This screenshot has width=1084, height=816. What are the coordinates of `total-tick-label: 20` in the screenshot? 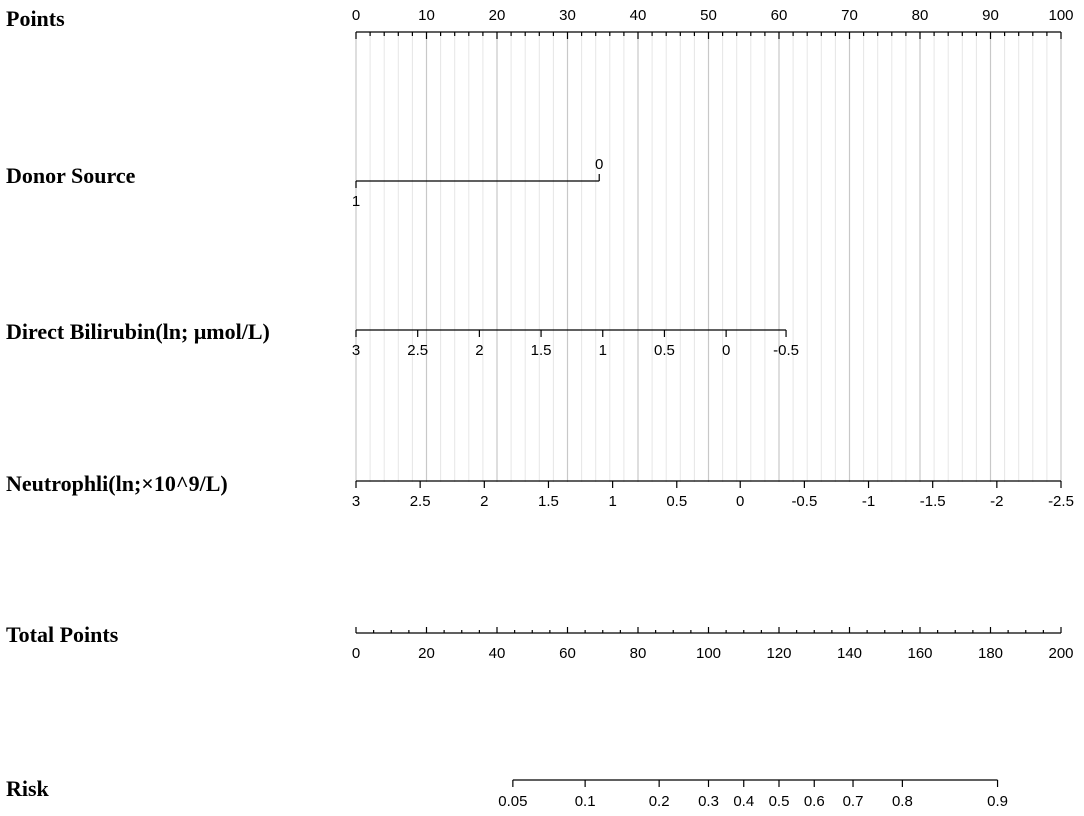 It's located at (426, 653).